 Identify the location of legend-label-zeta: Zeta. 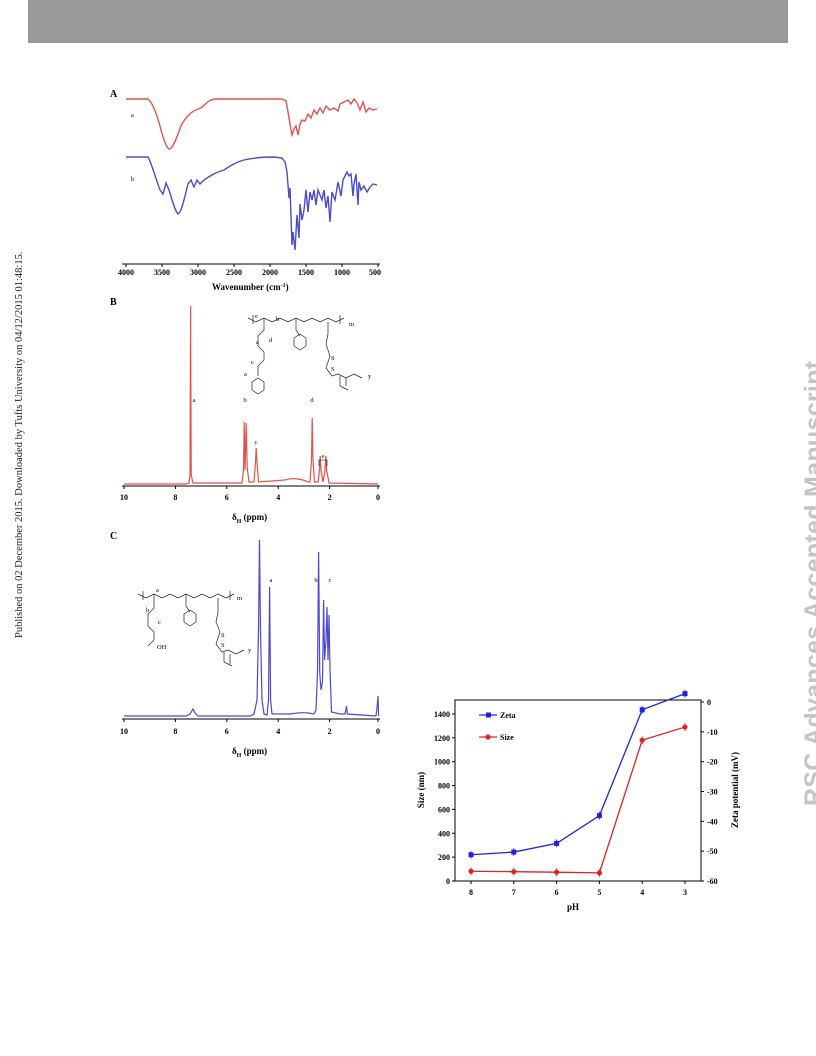
(508, 715).